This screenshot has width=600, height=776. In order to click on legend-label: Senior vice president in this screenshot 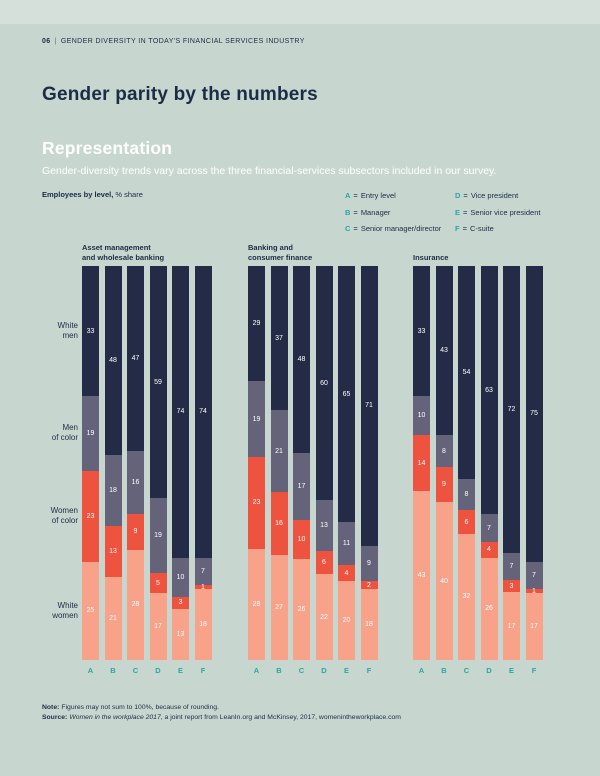, I will do `click(505, 212)`.